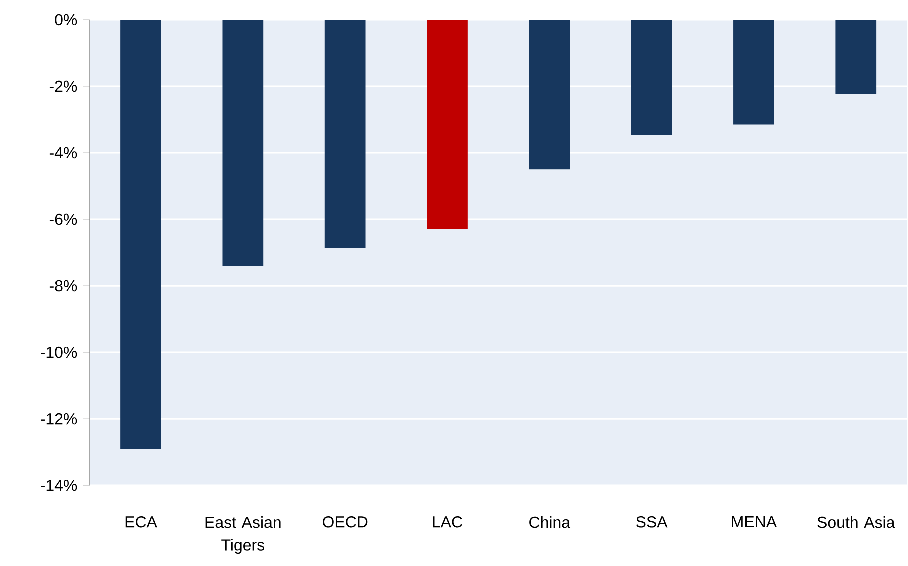 The image size is (908, 566). I want to click on x-tick-label: OECD, so click(345, 522).